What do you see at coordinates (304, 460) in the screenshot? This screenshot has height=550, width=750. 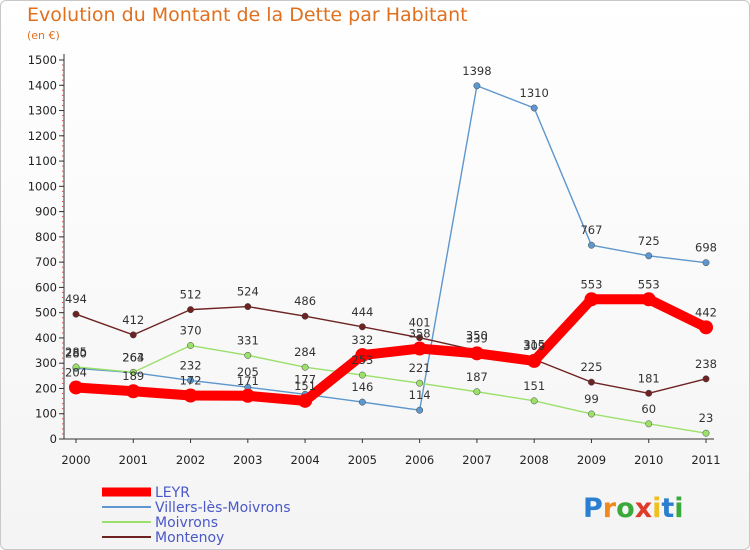 I see `x-tick-label: 2004` at bounding box center [304, 460].